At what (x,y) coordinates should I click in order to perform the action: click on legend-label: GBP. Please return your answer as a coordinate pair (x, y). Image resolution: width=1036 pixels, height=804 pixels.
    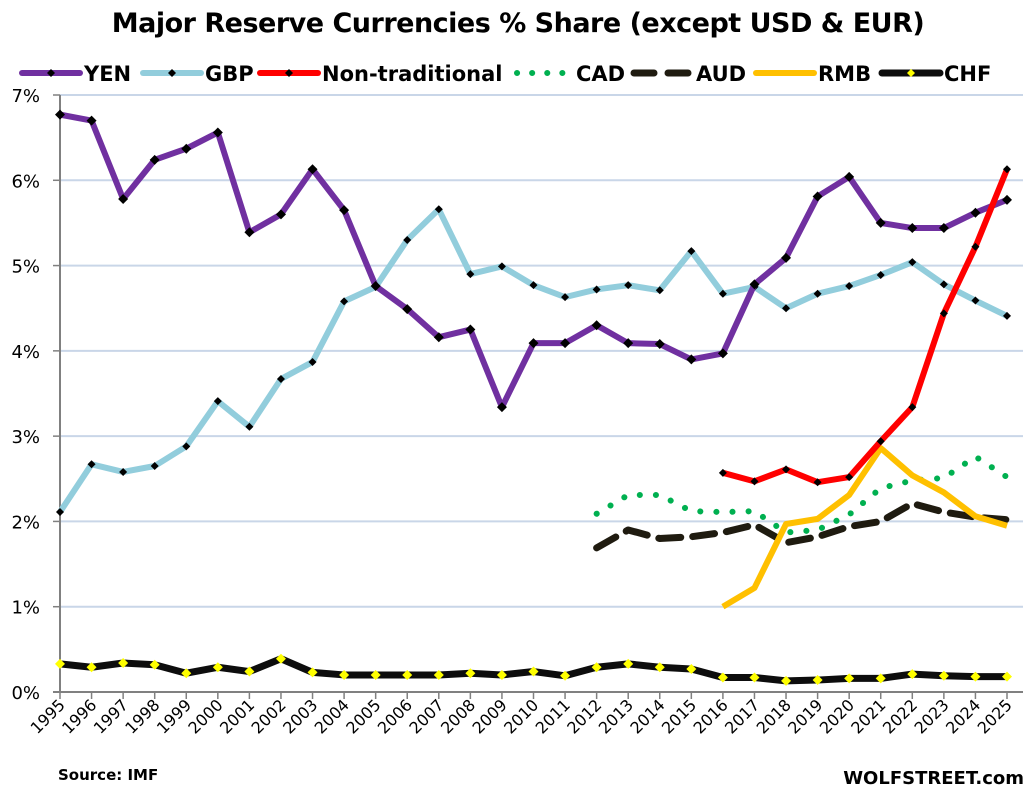
    Looking at the image, I should click on (229, 74).